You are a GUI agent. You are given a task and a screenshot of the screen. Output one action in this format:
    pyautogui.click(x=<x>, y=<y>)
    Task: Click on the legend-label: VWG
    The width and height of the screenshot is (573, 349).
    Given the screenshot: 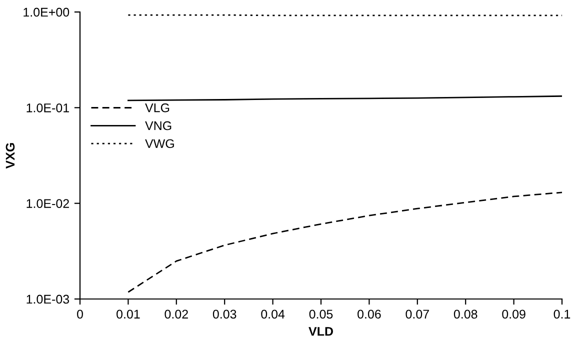 What is the action you would take?
    pyautogui.click(x=159, y=143)
    